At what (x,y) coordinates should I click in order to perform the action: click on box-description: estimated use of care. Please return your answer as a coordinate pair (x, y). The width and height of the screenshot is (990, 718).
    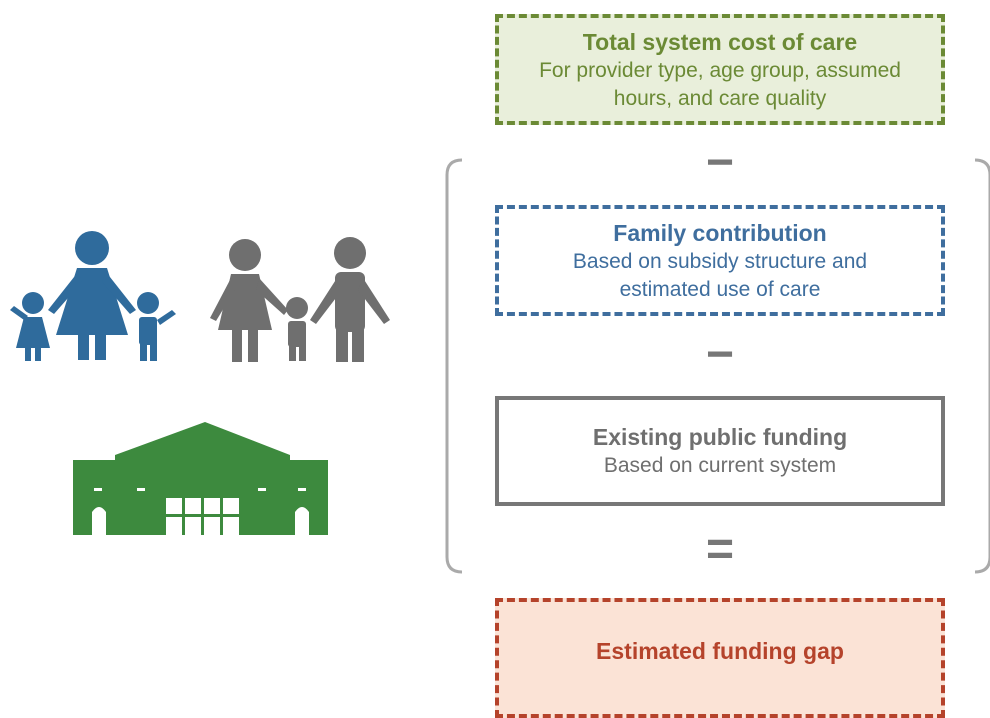
    Looking at the image, I should click on (720, 289).